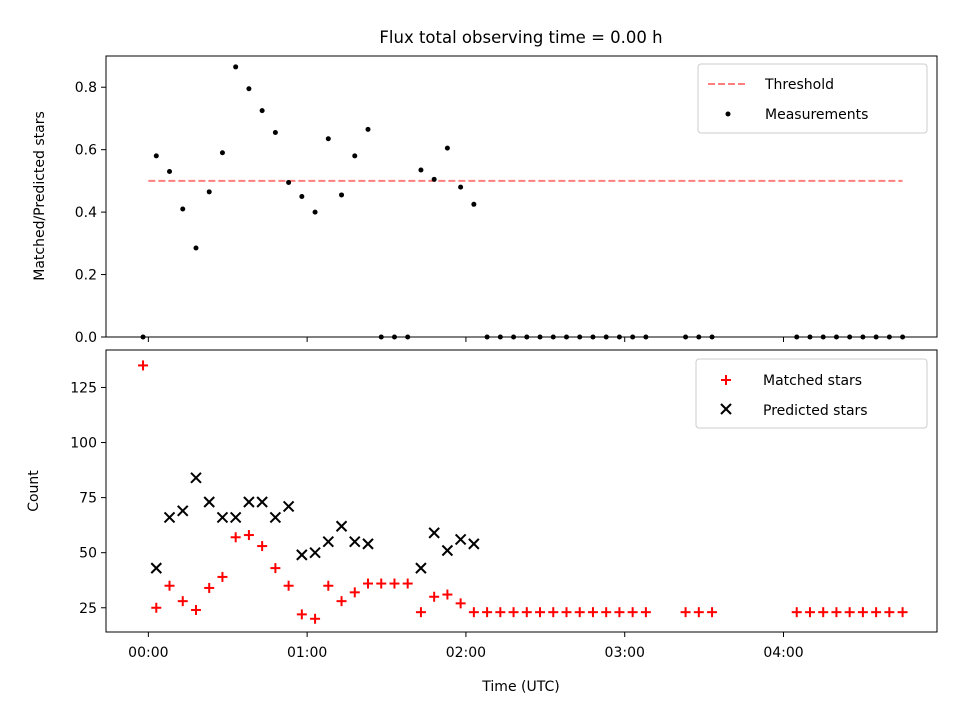 The width and height of the screenshot is (960, 720). Describe the element at coordinates (466, 339) in the screenshot. I see `top-x-ticks` at that location.